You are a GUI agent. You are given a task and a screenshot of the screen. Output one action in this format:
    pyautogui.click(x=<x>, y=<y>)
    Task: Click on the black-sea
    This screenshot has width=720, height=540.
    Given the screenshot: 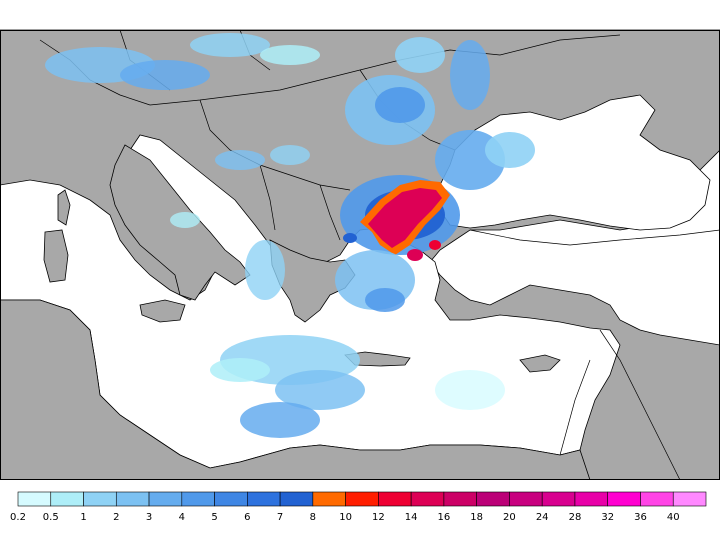 What is the action you would take?
    pyautogui.click(x=575, y=162)
    